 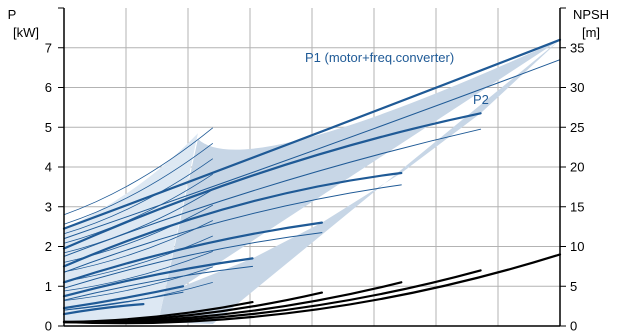 What do you see at coordinates (48, 326) in the screenshot?
I see `left-tick-label: 0` at bounding box center [48, 326].